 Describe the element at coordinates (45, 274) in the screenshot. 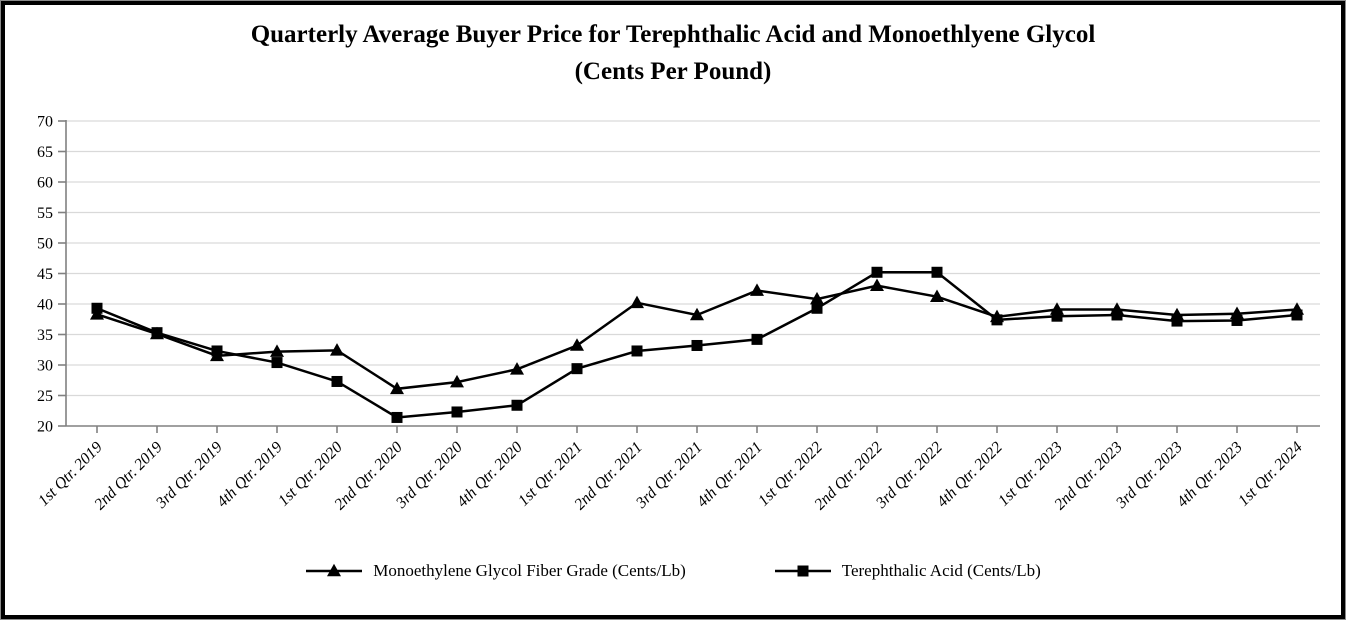

I see `y-tick-label: 45` at that location.